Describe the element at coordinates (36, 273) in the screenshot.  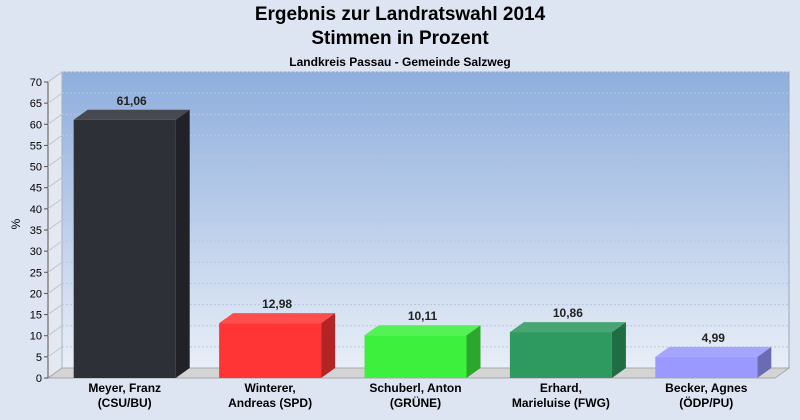
I see `y-tick-label: 25` at that location.